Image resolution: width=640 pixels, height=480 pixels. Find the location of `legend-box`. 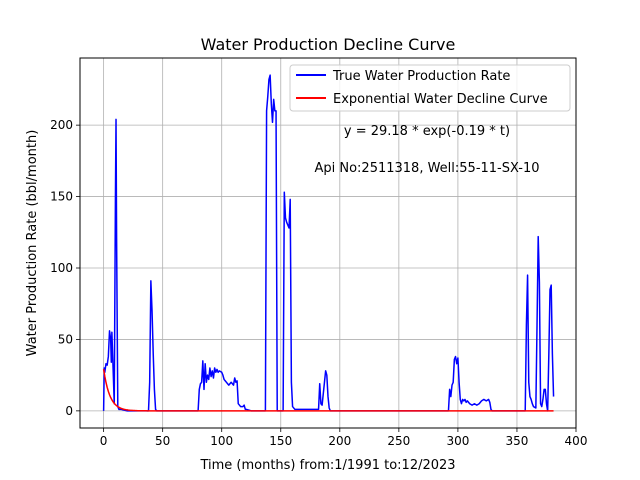

legend-box is located at coordinates (430, 88).